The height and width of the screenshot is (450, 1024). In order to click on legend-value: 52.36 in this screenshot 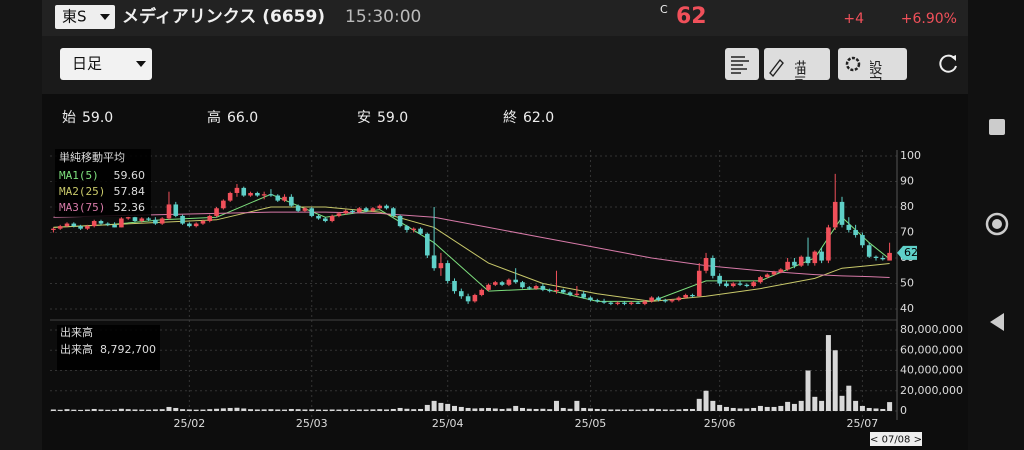, I will do `click(130, 207)`.